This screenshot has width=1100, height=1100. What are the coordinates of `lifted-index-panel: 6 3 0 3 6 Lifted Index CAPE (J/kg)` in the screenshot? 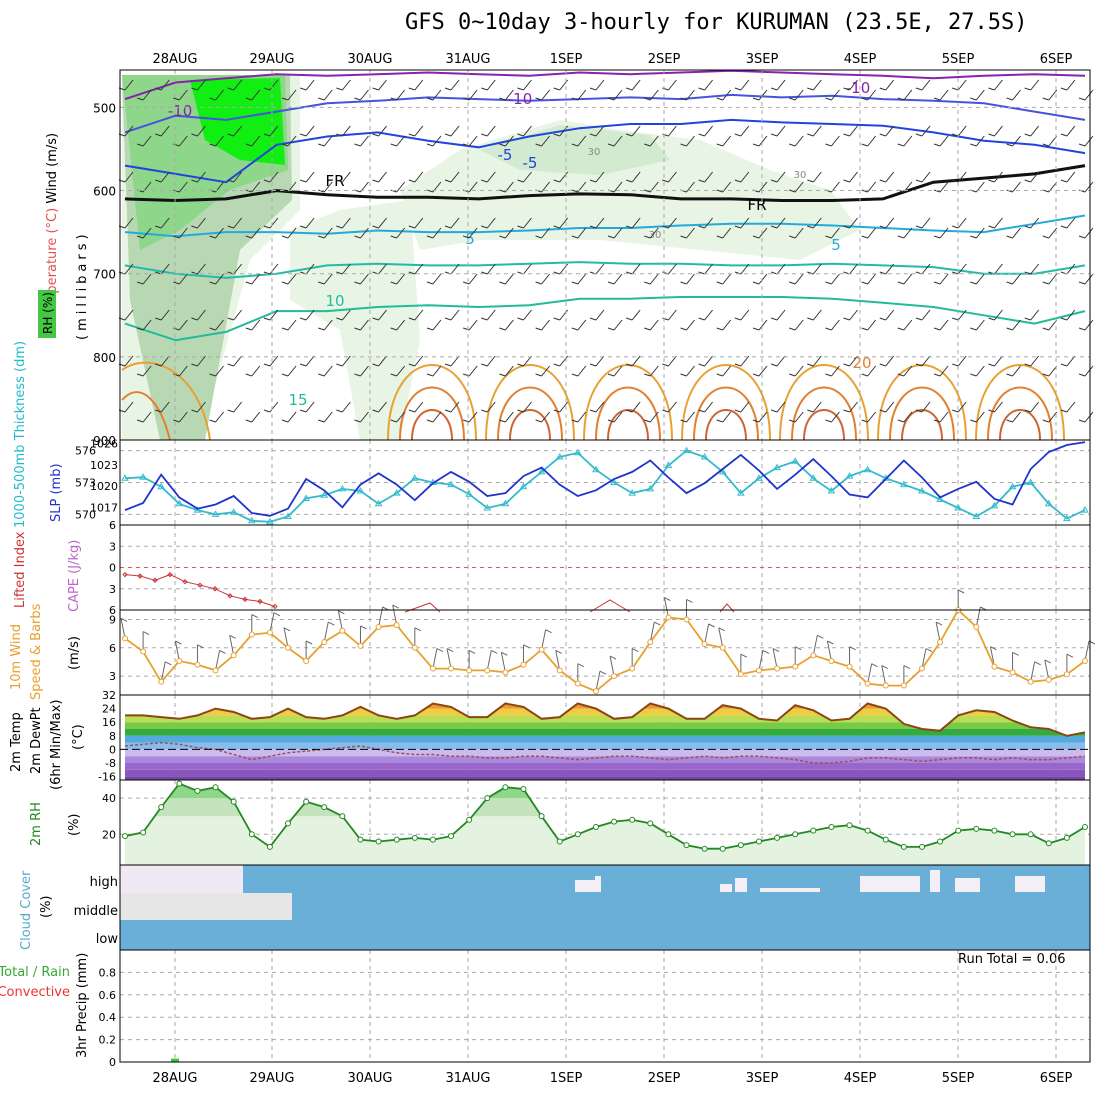 It's located at (552, 568).